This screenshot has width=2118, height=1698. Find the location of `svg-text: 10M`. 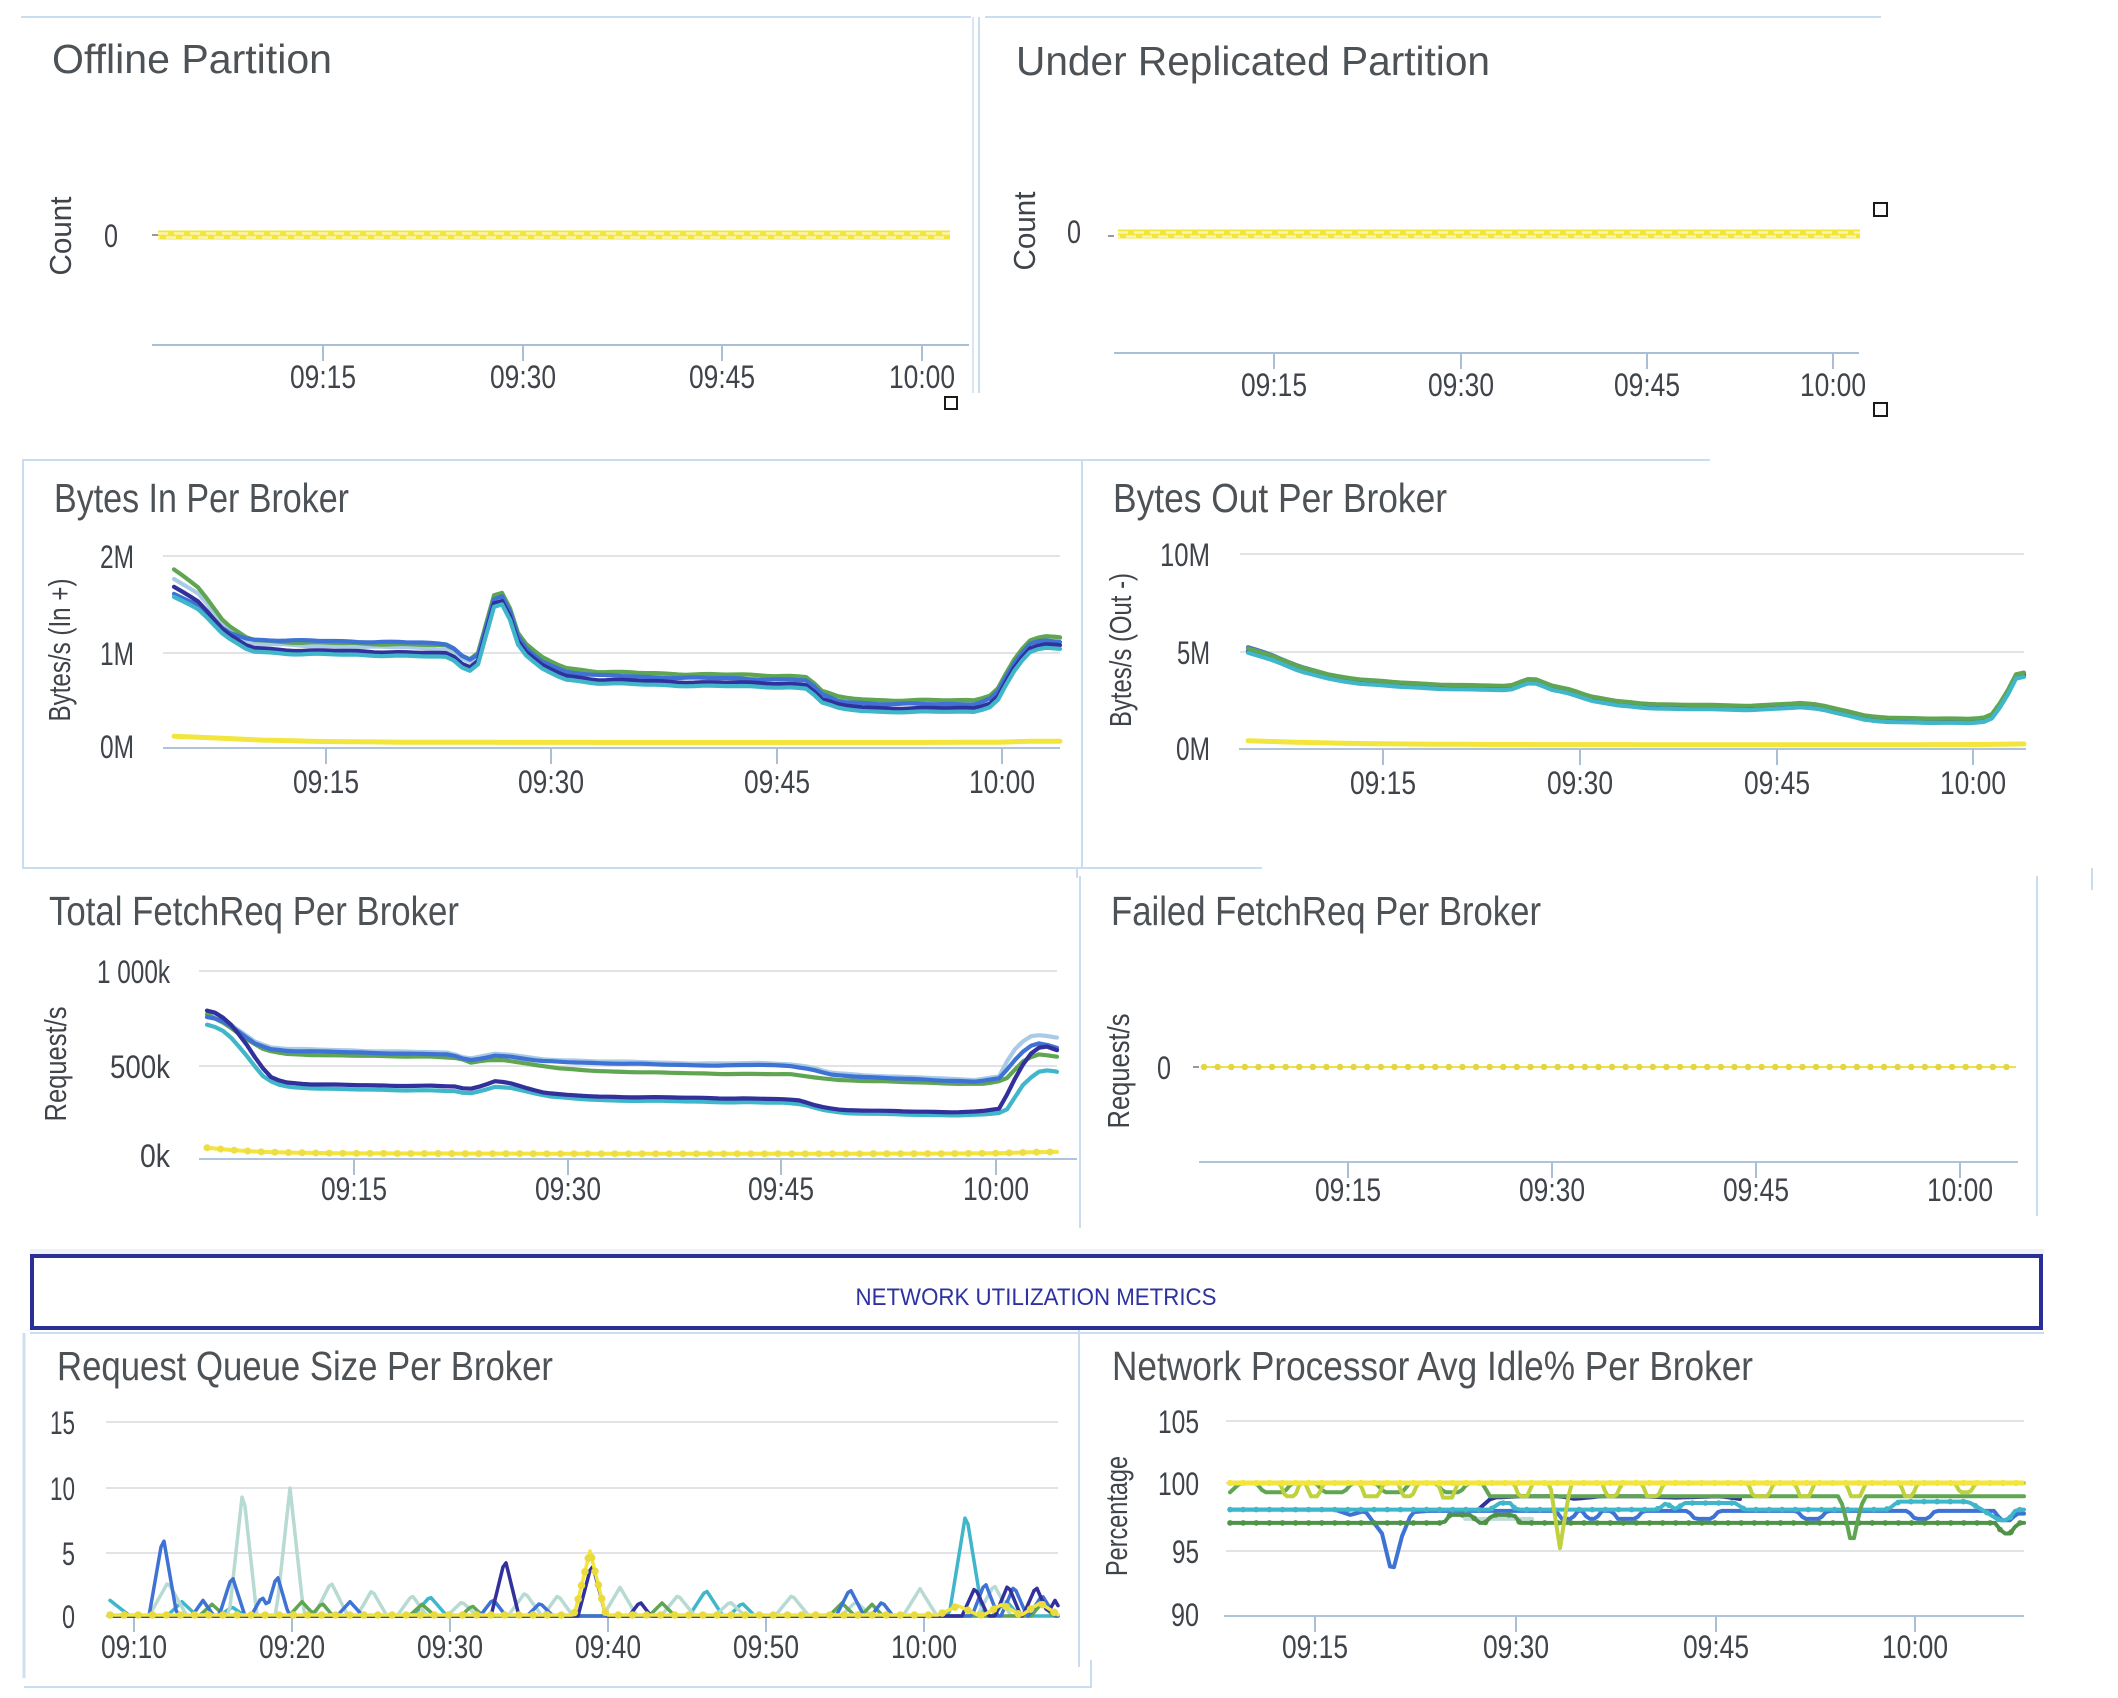

svg-text: 10M is located at coordinates (1185, 555).